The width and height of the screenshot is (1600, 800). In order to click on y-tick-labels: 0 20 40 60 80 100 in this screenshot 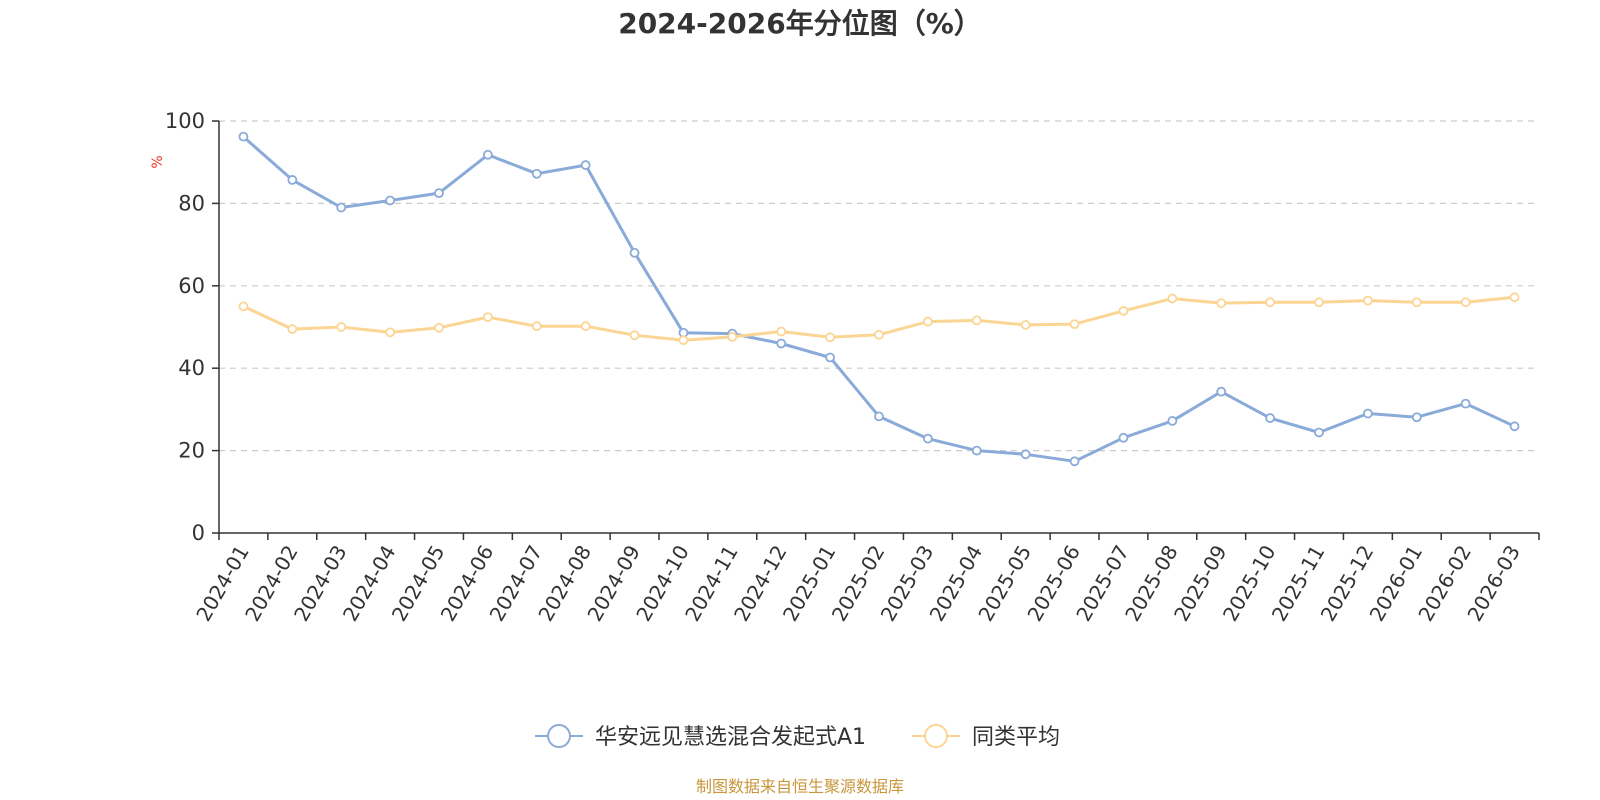, I will do `click(192, 327)`.